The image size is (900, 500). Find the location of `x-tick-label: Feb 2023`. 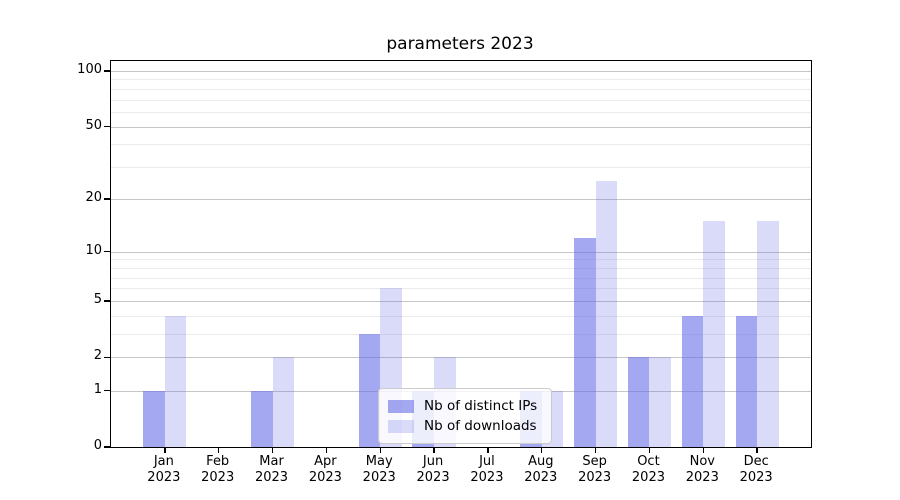

x-tick-label: Feb 2023 is located at coordinates (218, 470).